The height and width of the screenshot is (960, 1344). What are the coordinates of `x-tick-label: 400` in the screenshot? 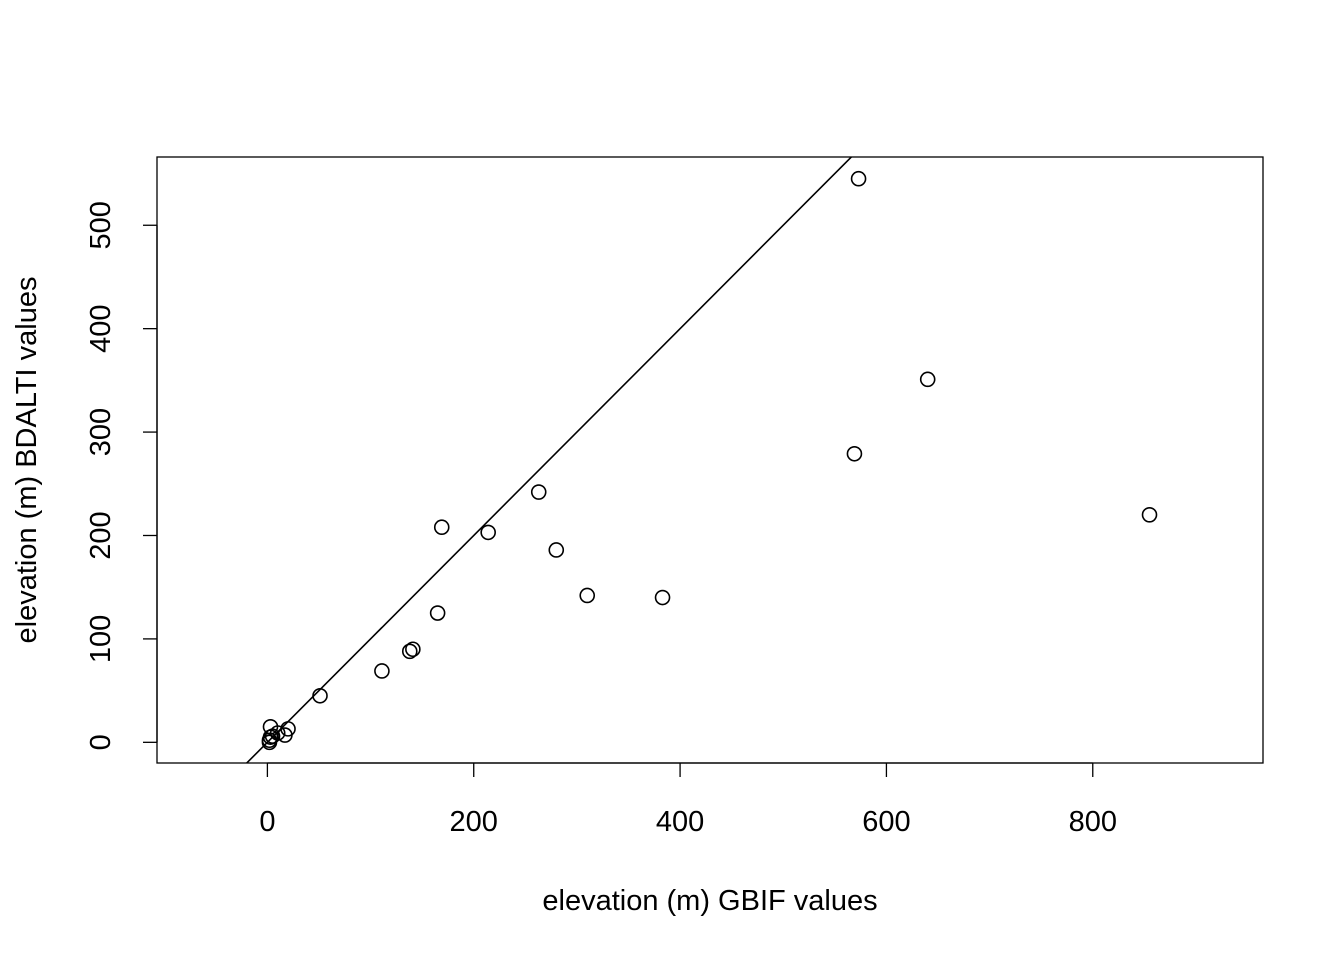 It's located at (680, 822).